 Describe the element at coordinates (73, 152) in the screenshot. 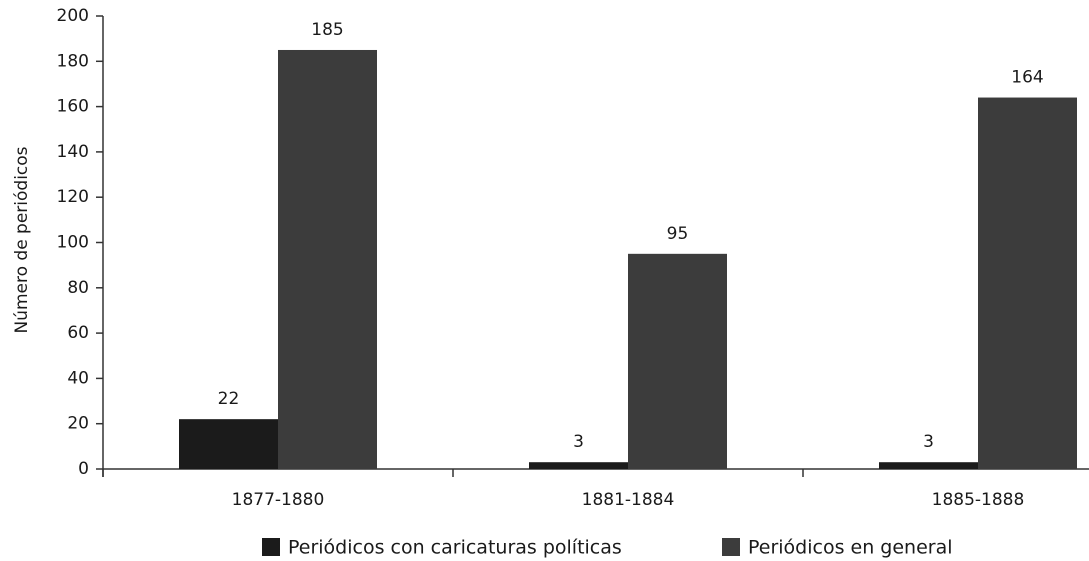

I see `y-tick-label: 140` at that location.